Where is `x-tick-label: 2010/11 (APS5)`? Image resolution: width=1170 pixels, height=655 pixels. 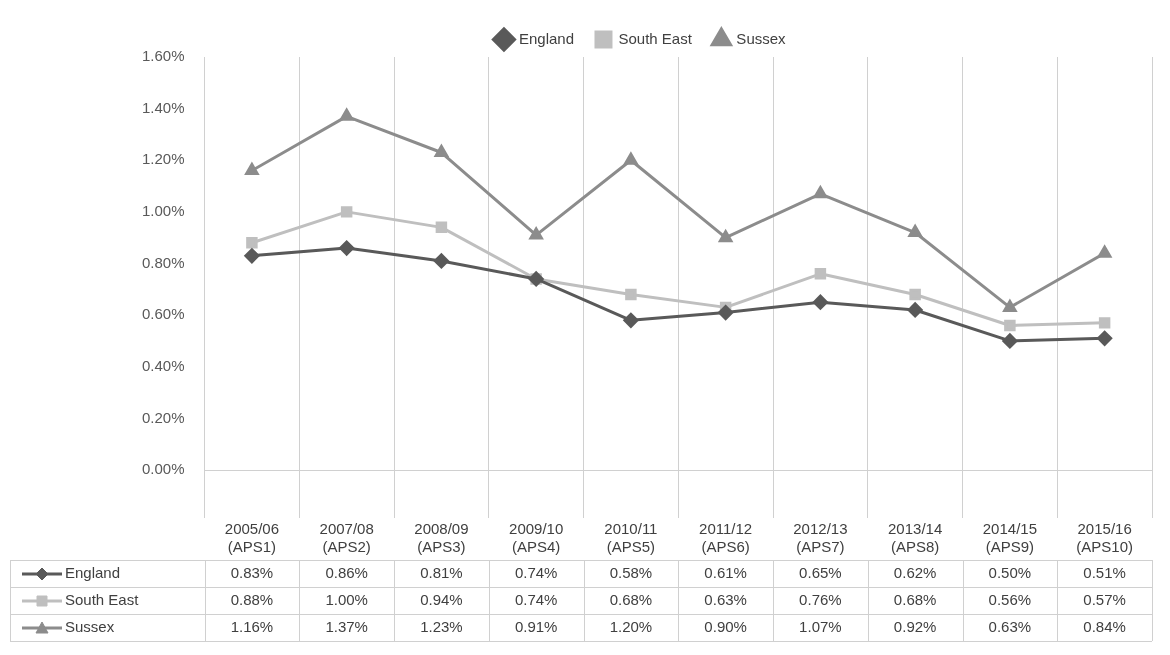
x-tick-label: 2010/11 (APS5) is located at coordinates (631, 538).